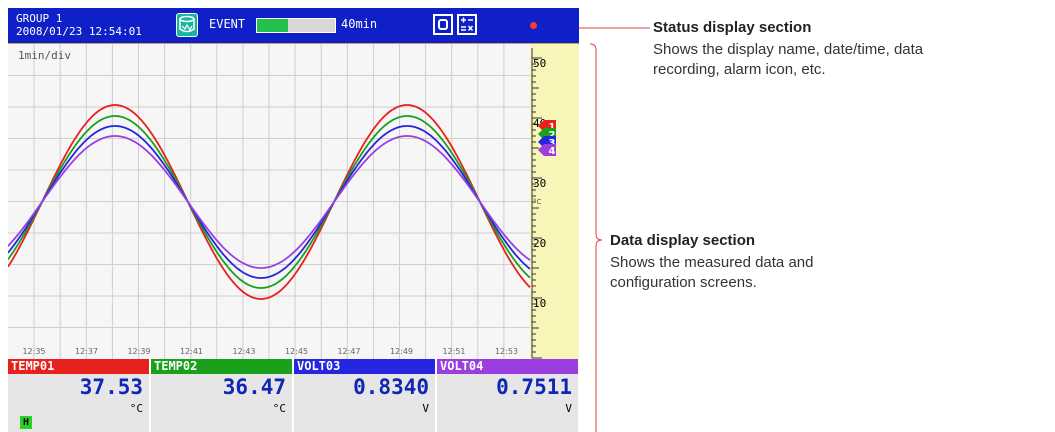 This screenshot has width=1055, height=432. Describe the element at coordinates (552, 143) in the screenshot. I see `marker-number: 3` at that location.